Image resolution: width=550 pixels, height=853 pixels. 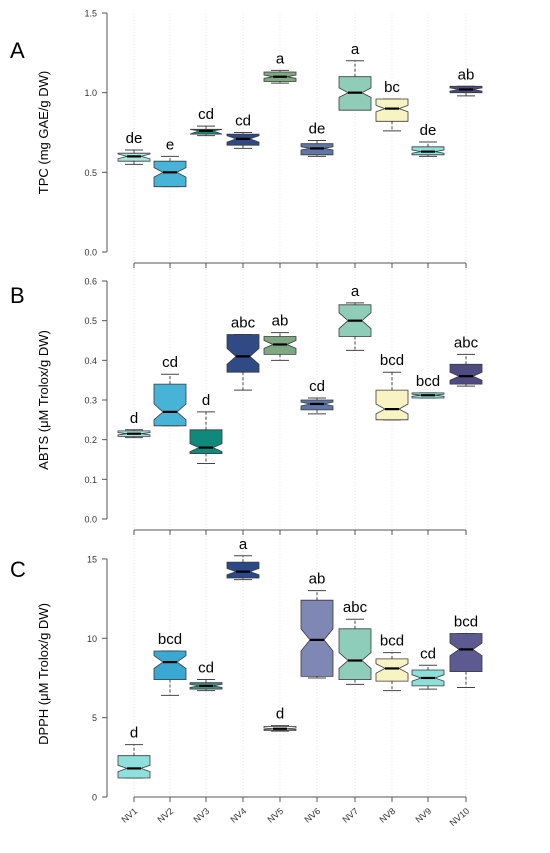 I want to click on box-nv10: abc, so click(x=466, y=360).